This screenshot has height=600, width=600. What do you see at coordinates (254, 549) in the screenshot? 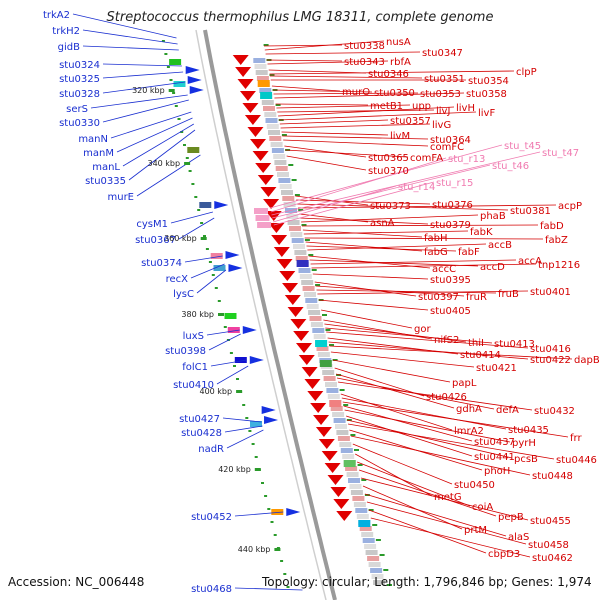
I see `kbp-tick-label: 440 kbp` at bounding box center [254, 549].